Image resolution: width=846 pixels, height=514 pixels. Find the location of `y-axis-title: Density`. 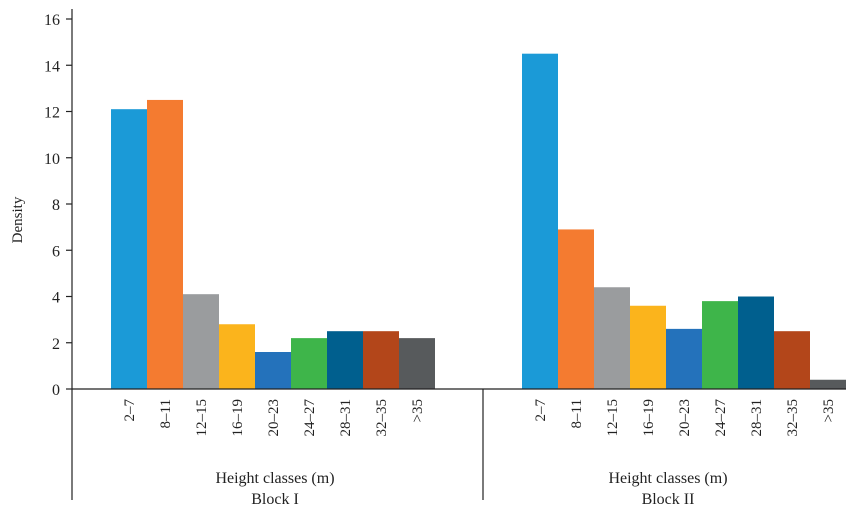

y-axis-title: Density is located at coordinates (18, 219).